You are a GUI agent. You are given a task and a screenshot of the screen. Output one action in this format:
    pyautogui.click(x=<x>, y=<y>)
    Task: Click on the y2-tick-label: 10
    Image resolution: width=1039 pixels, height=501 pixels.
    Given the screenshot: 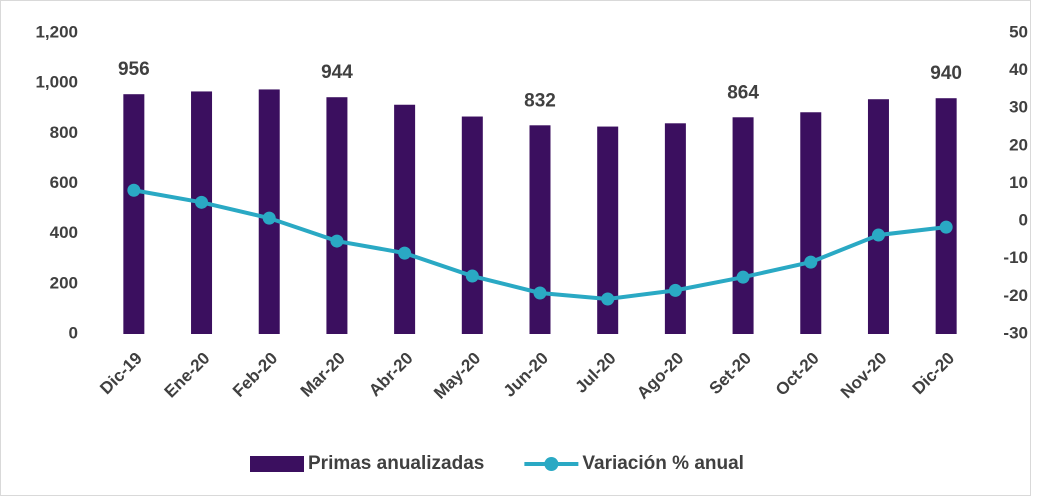 What is the action you would take?
    pyautogui.click(x=1018, y=182)
    